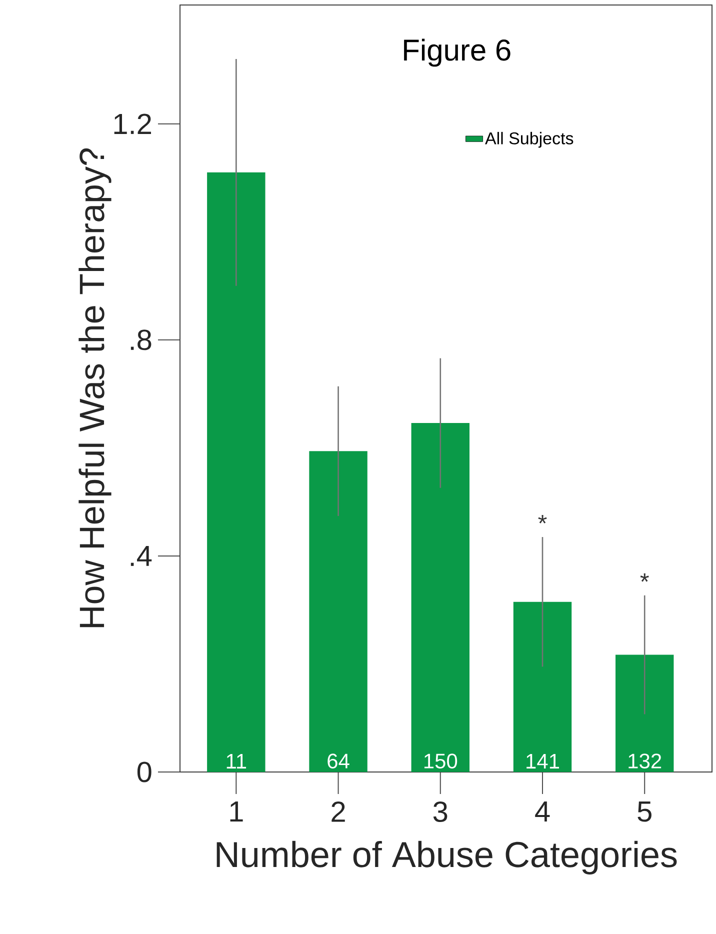 Image resolution: width=716 pixels, height=934 pixels. What do you see at coordinates (645, 812) in the screenshot?
I see `x-tick-label: 5` at bounding box center [645, 812].